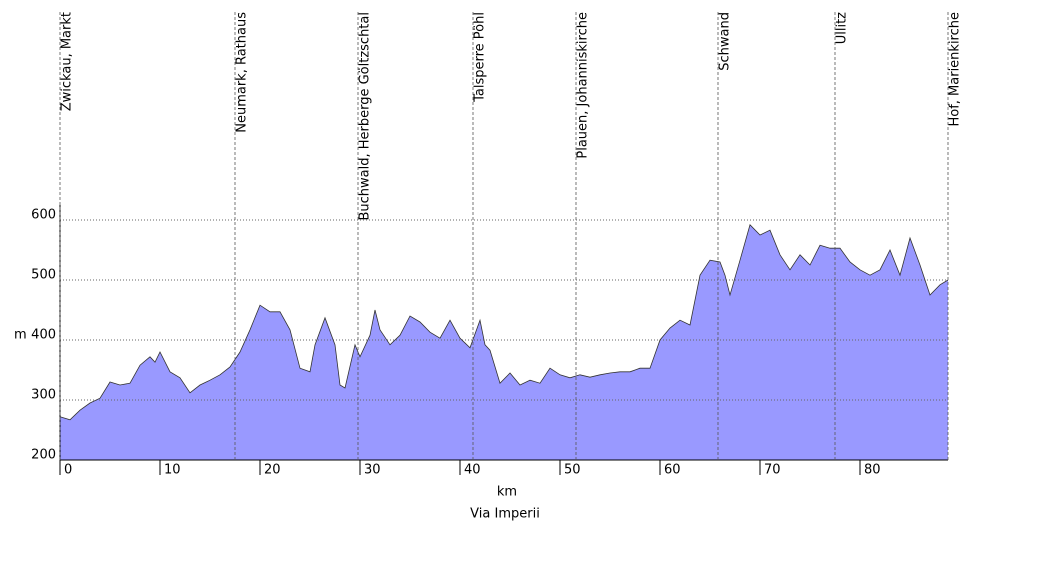 This screenshot has height=564, width=1049. Describe the element at coordinates (872, 470) in the screenshot. I see `x-tick-label: 80` at that location.